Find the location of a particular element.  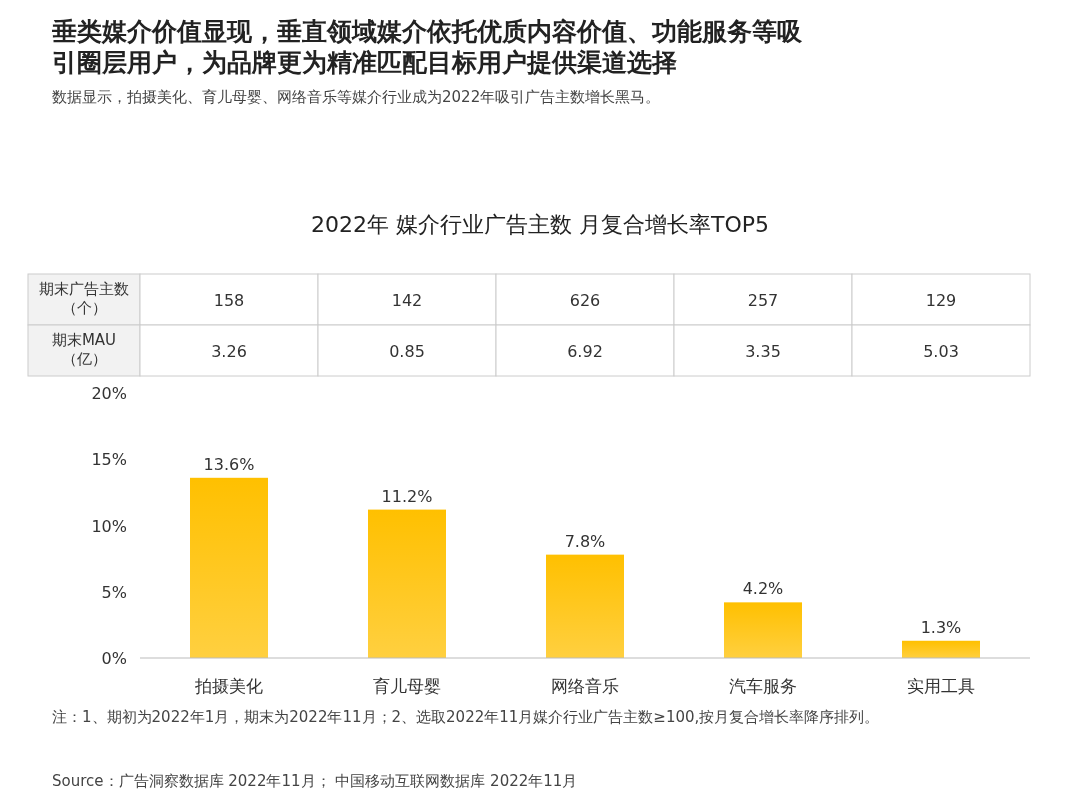

y-tick-label: 期末广告主数（个） is located at coordinates (84, 299).